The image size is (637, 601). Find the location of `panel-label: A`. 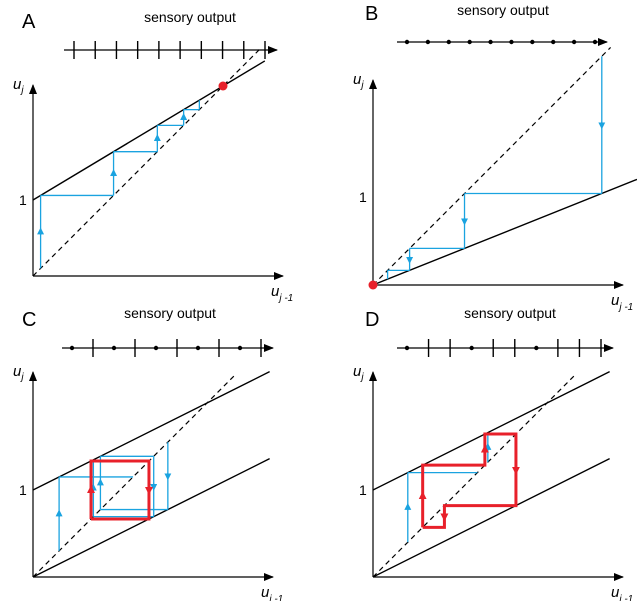

panel-label: A is located at coordinates (29, 22).